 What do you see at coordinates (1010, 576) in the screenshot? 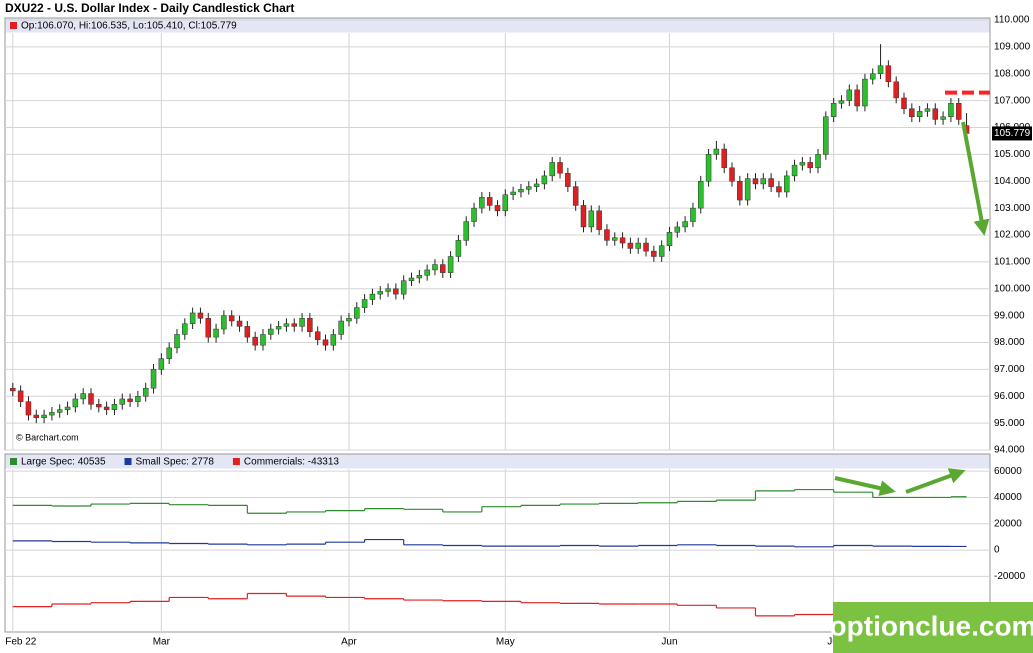
I see `y-tick-label: -20000` at bounding box center [1010, 576].